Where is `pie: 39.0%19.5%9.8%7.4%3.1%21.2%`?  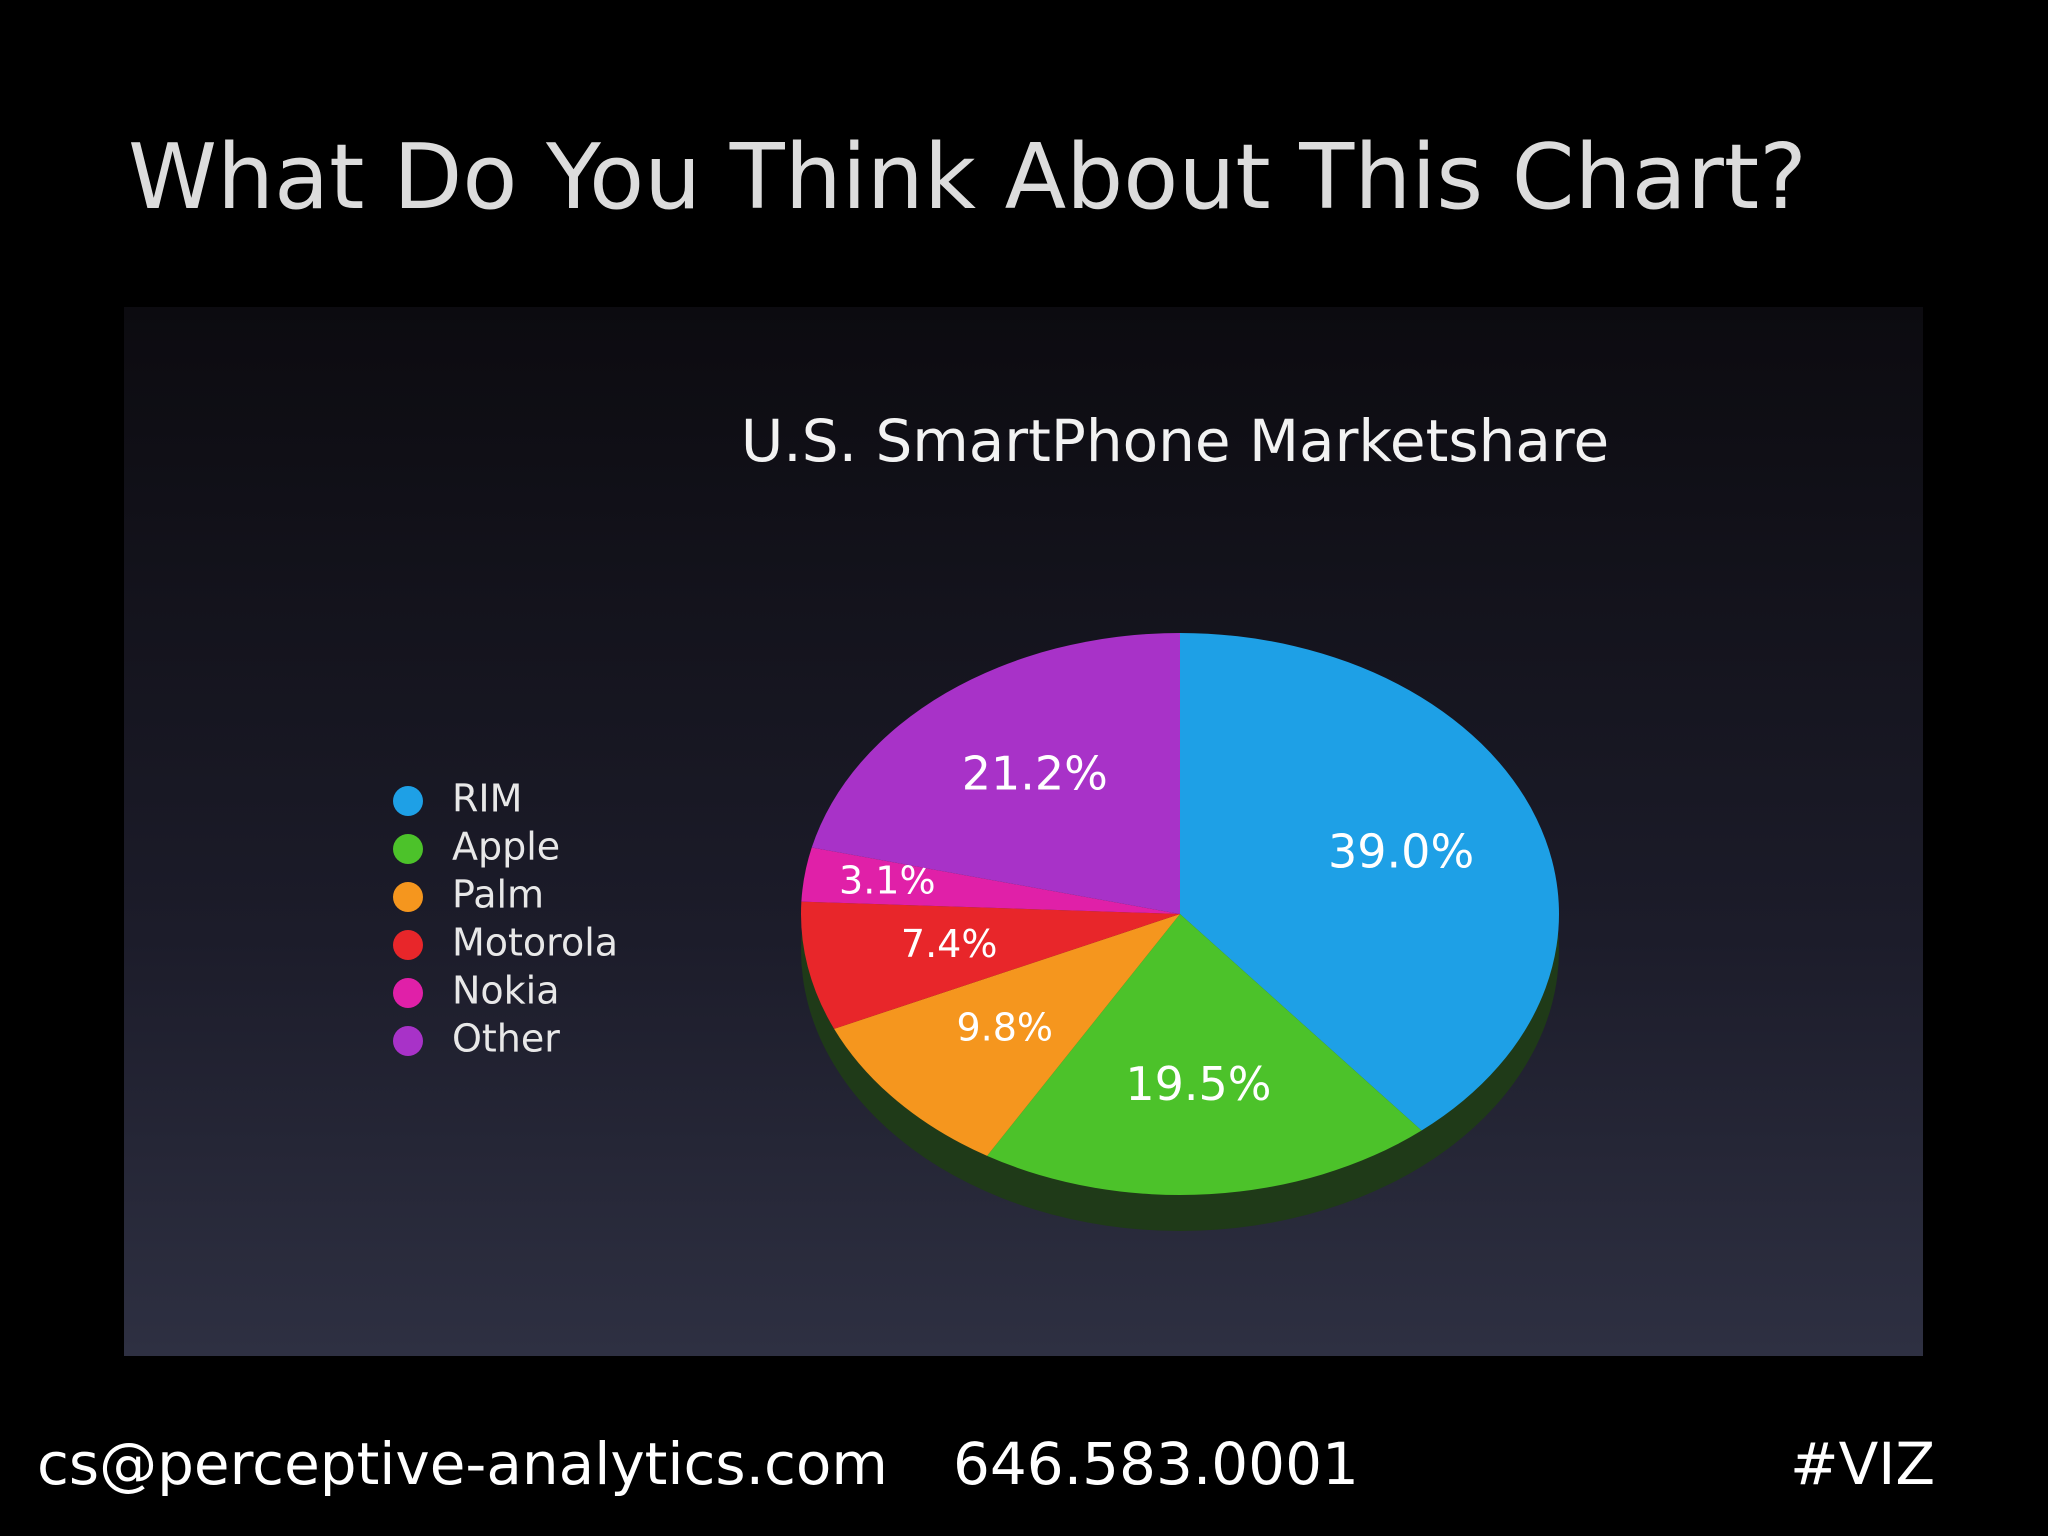
pie: 39.0%19.5%9.8%7.4%3.1%21.2% is located at coordinates (1180, 914).